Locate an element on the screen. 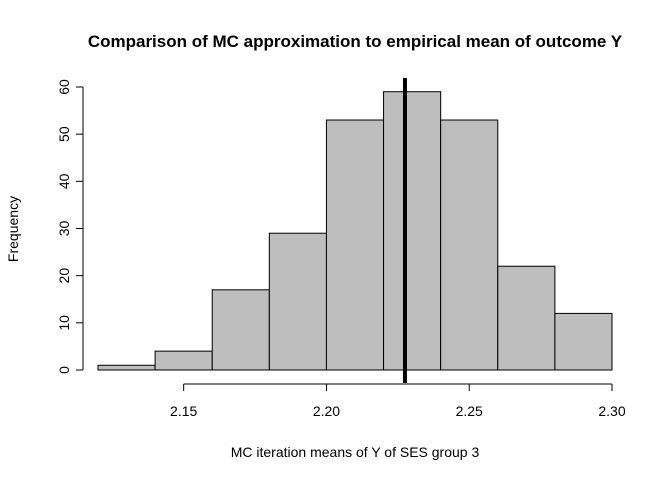  y-tick-label: 60 is located at coordinates (64, 87).